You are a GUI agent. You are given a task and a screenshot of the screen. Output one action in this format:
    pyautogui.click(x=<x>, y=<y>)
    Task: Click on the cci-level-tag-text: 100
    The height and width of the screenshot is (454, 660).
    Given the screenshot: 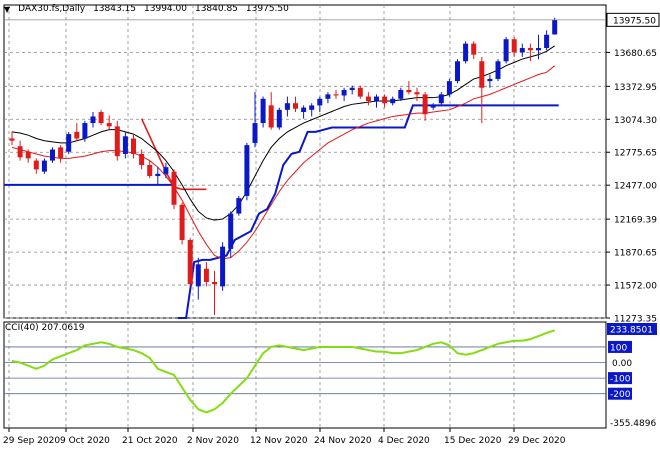 What is the action you would take?
    pyautogui.click(x=618, y=348)
    